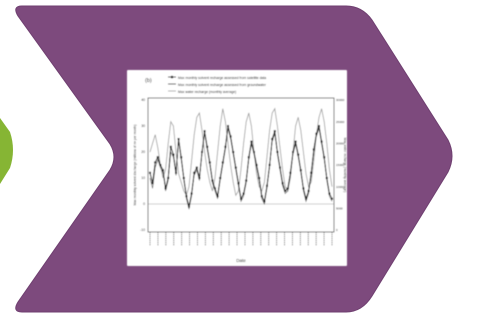 The image size is (477, 323). I want to click on legend-entry: Max water recharge (monthly average), so click(207, 92).